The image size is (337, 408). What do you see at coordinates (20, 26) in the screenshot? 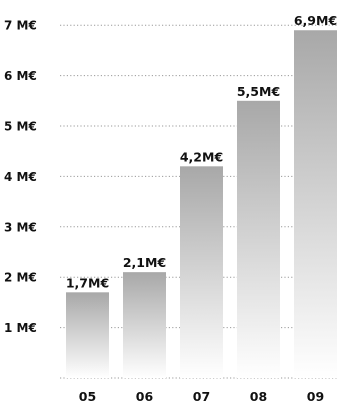
I see `y-tick-label-7: 7 M€` at bounding box center [20, 26].